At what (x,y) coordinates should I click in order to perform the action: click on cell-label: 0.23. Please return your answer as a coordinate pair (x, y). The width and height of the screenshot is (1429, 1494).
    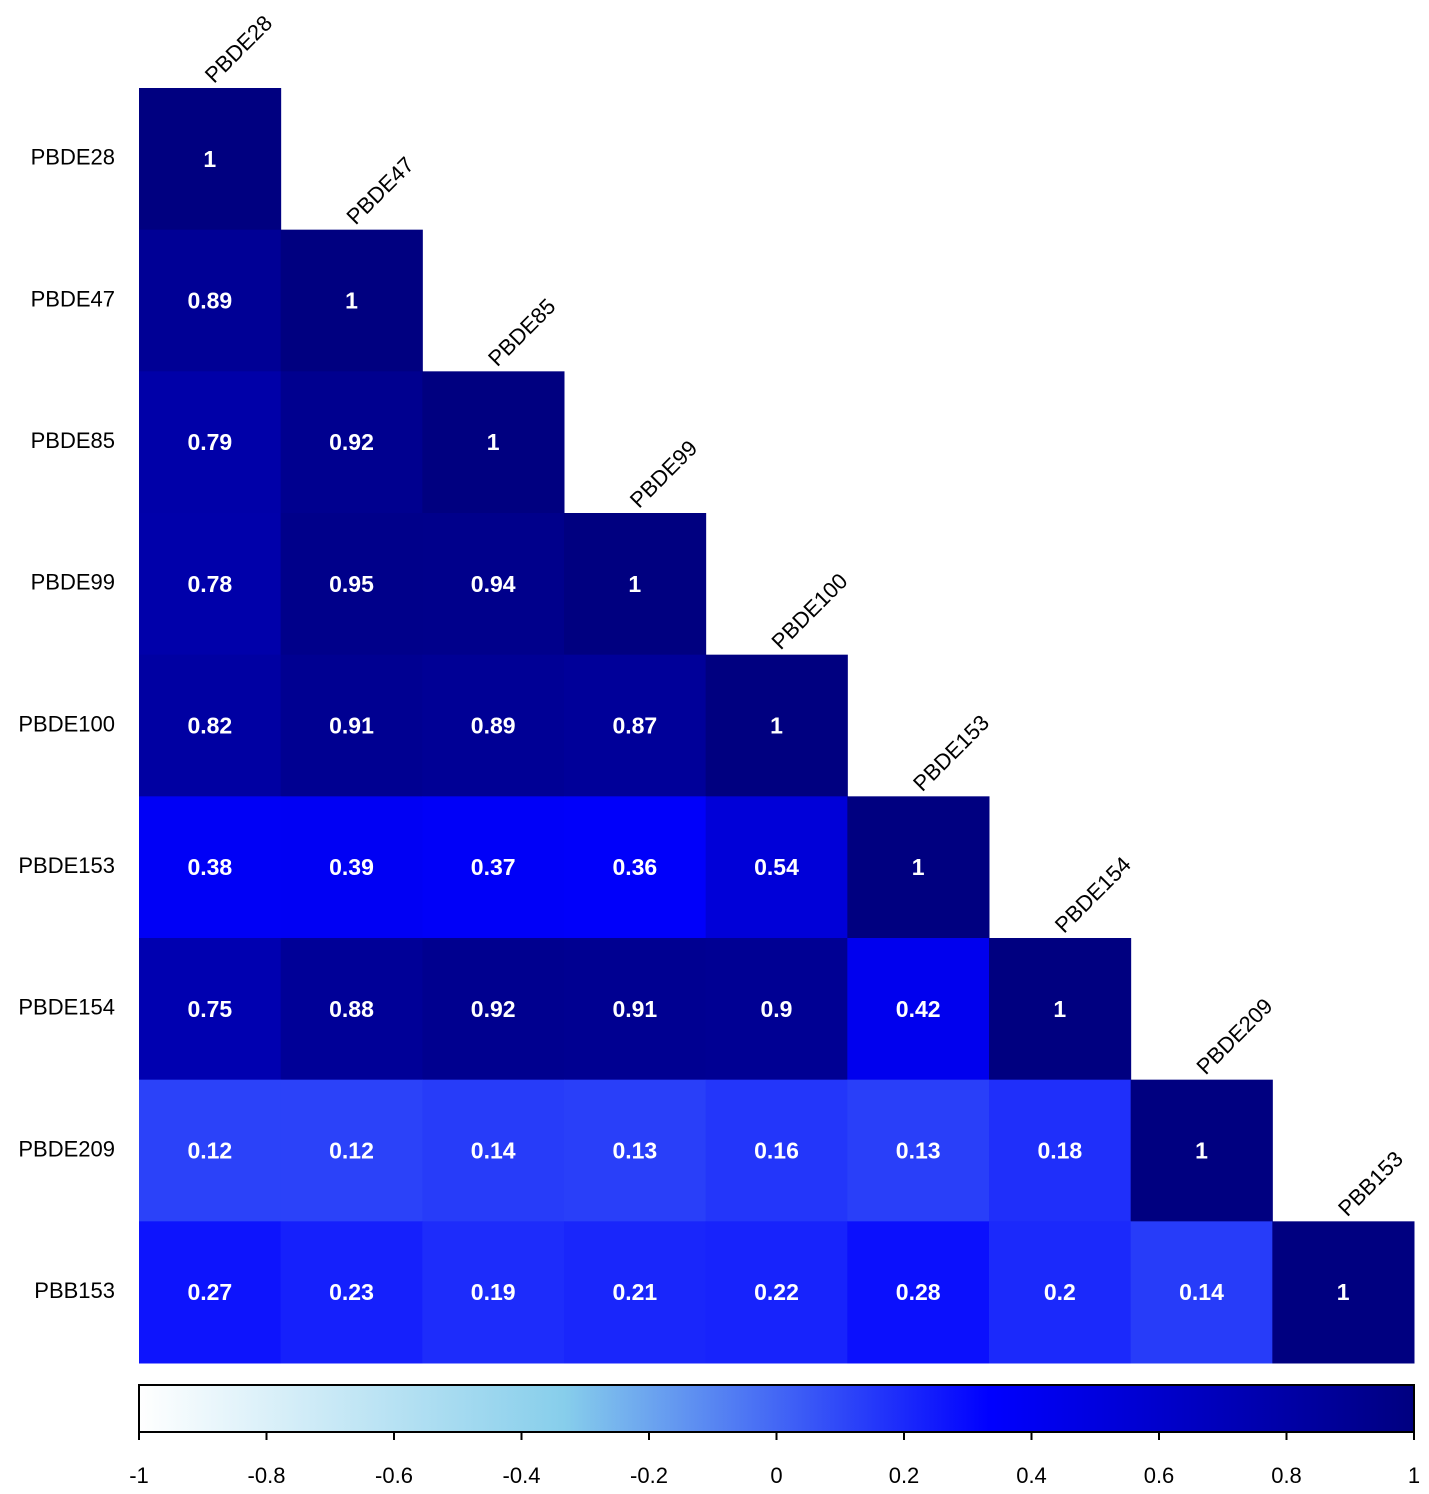
    Looking at the image, I should click on (351, 1292).